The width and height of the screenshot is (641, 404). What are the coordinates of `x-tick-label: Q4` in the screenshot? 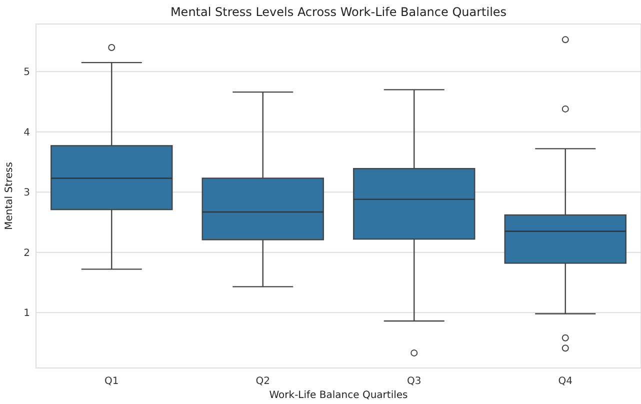 It's located at (565, 381).